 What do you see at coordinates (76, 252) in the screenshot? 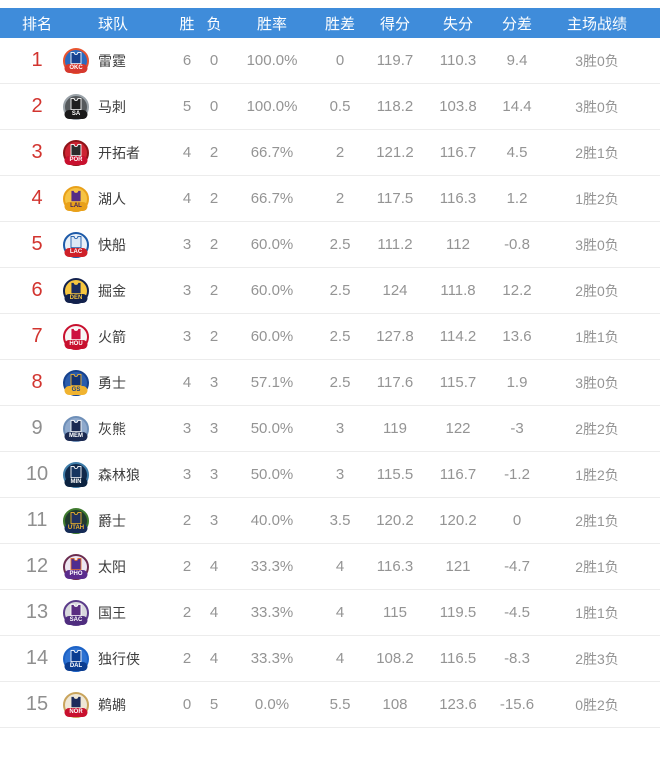
I see `team-abbr: LAC` at bounding box center [76, 252].